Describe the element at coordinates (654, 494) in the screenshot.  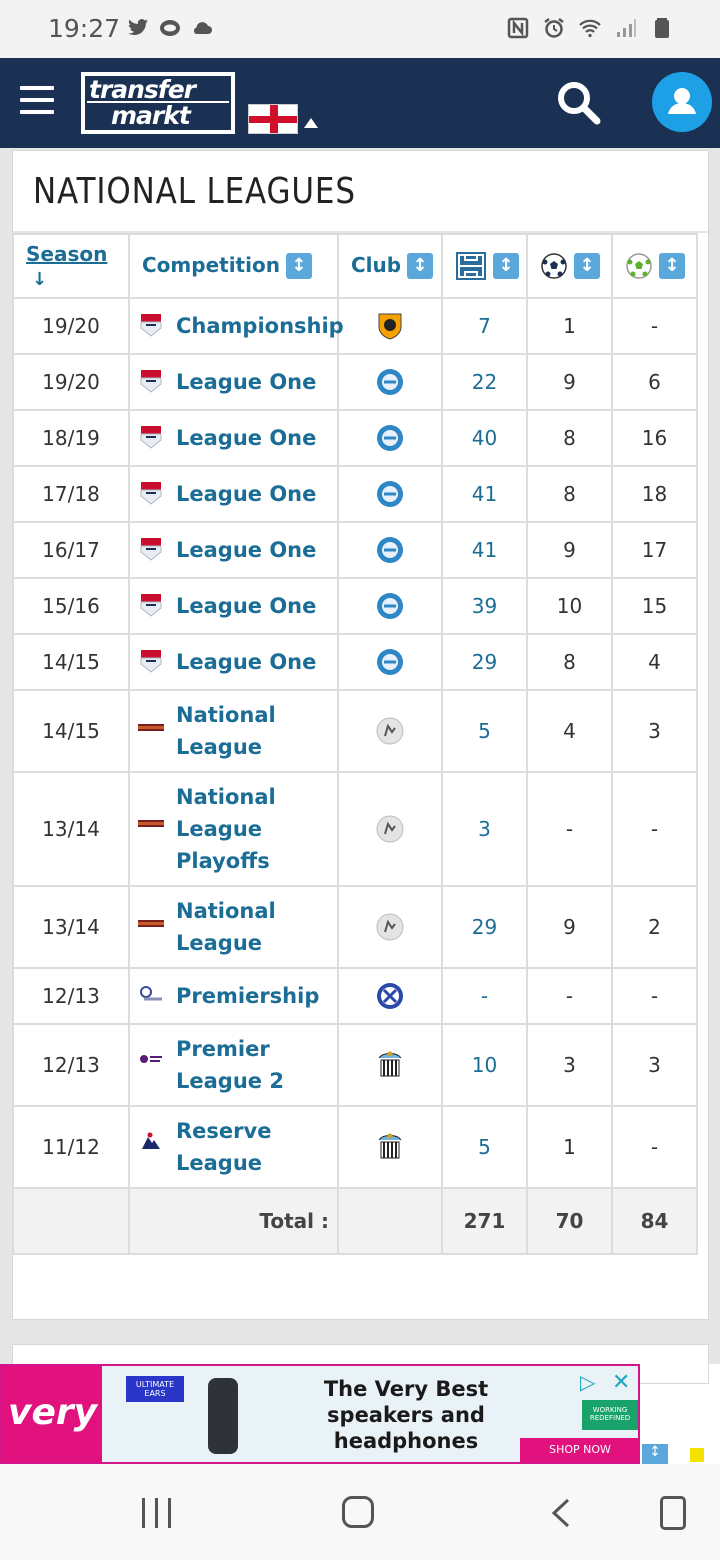
I see `assists-cell: 18` at that location.